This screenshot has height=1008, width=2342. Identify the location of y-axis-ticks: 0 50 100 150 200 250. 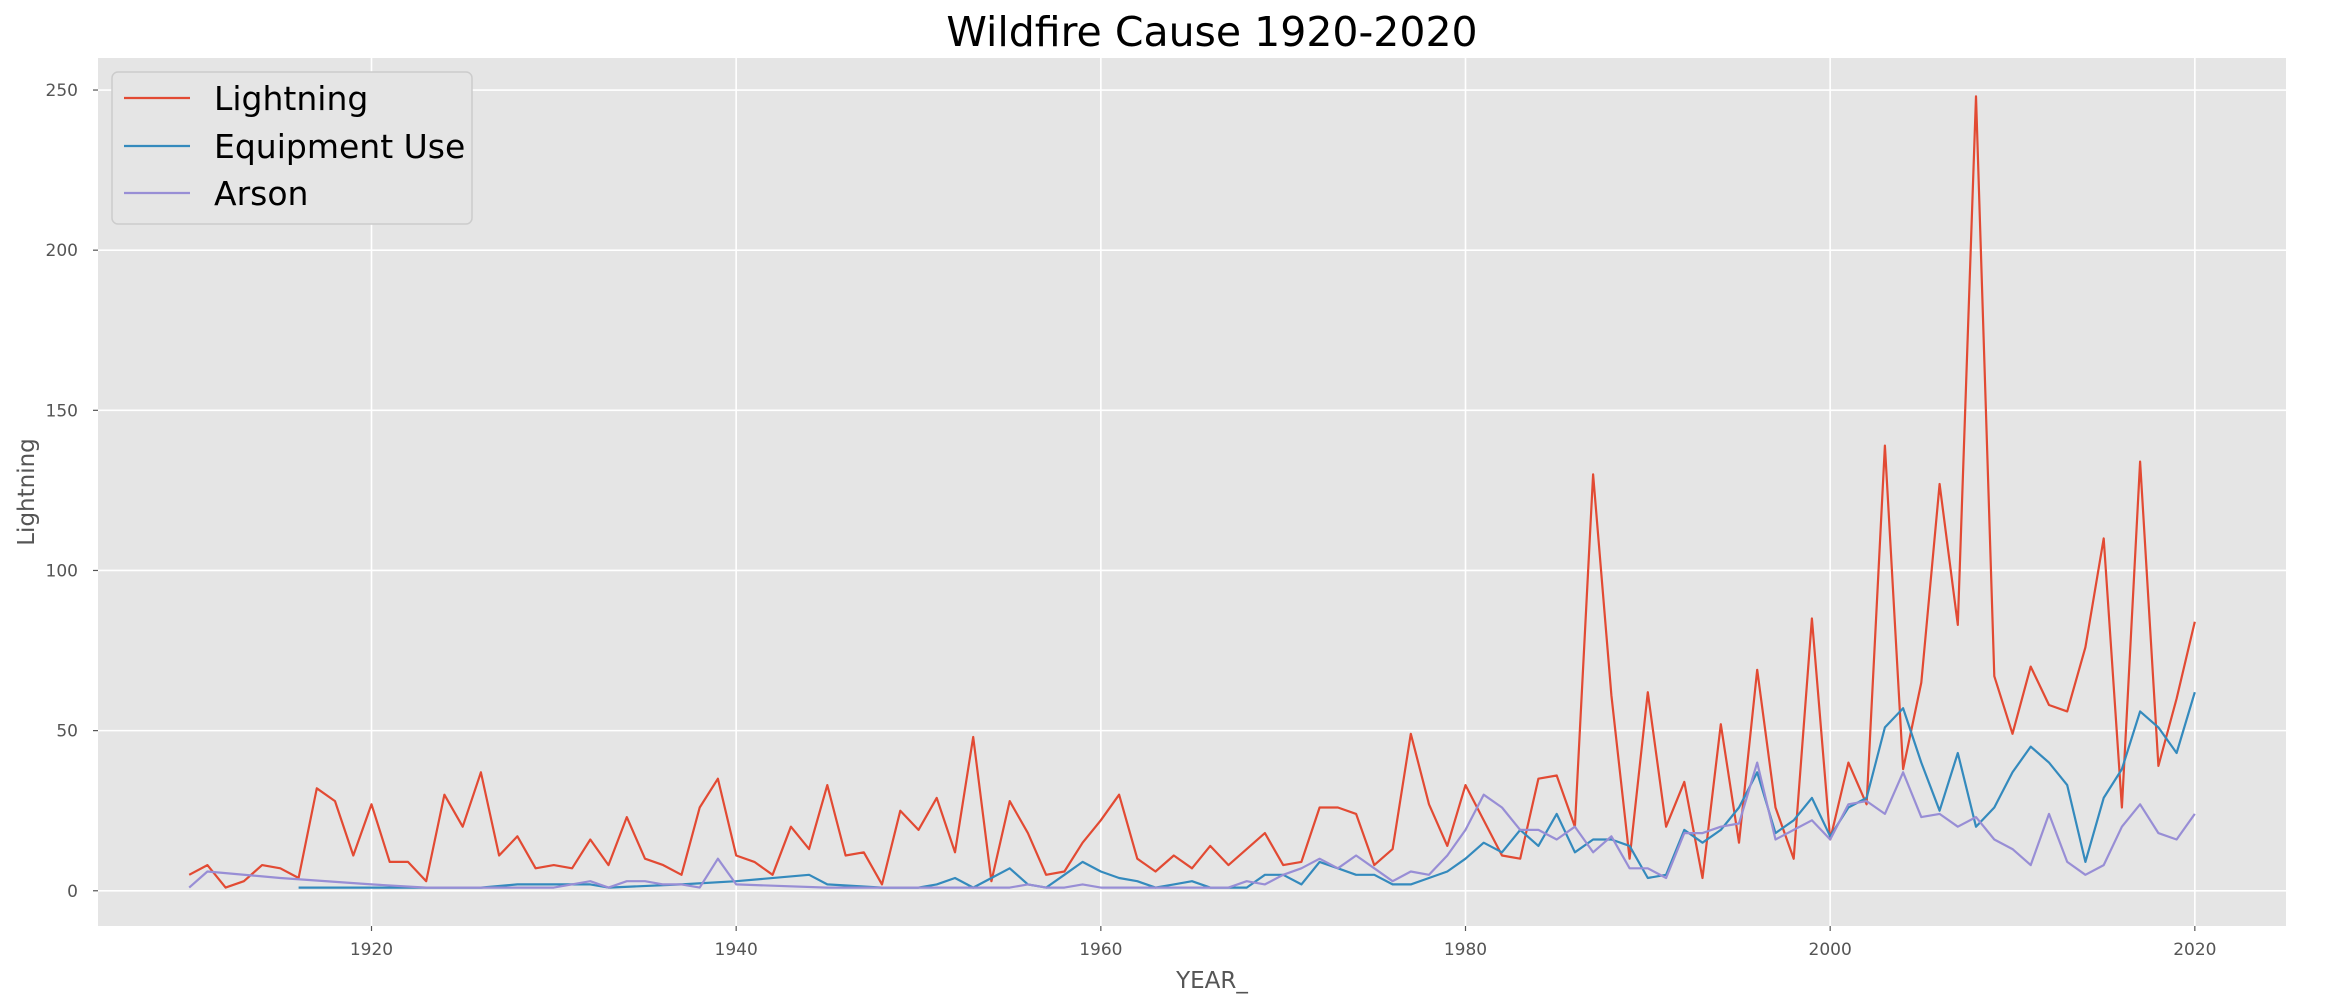
(72, 491).